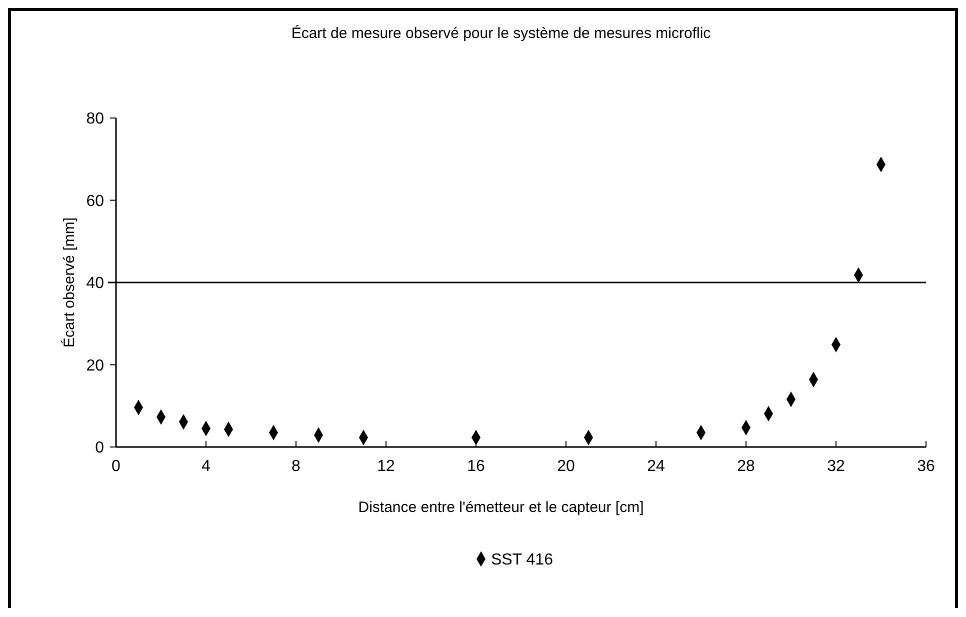 The height and width of the screenshot is (617, 966). Describe the element at coordinates (116, 466) in the screenshot. I see `x-tick-label: 0` at that location.